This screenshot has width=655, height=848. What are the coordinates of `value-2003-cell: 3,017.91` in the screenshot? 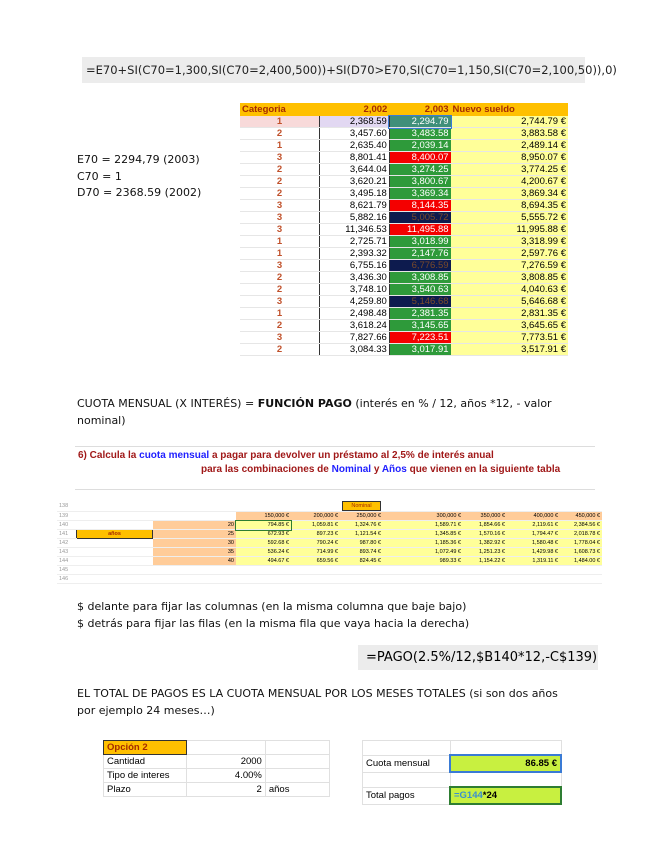 It's located at (420, 349).